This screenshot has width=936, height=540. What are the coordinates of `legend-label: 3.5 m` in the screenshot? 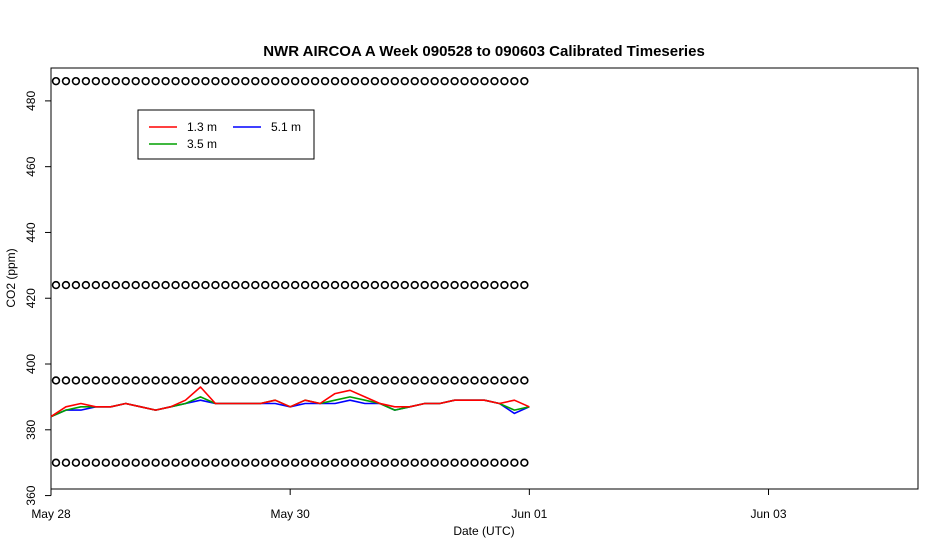 It's located at (202, 144).